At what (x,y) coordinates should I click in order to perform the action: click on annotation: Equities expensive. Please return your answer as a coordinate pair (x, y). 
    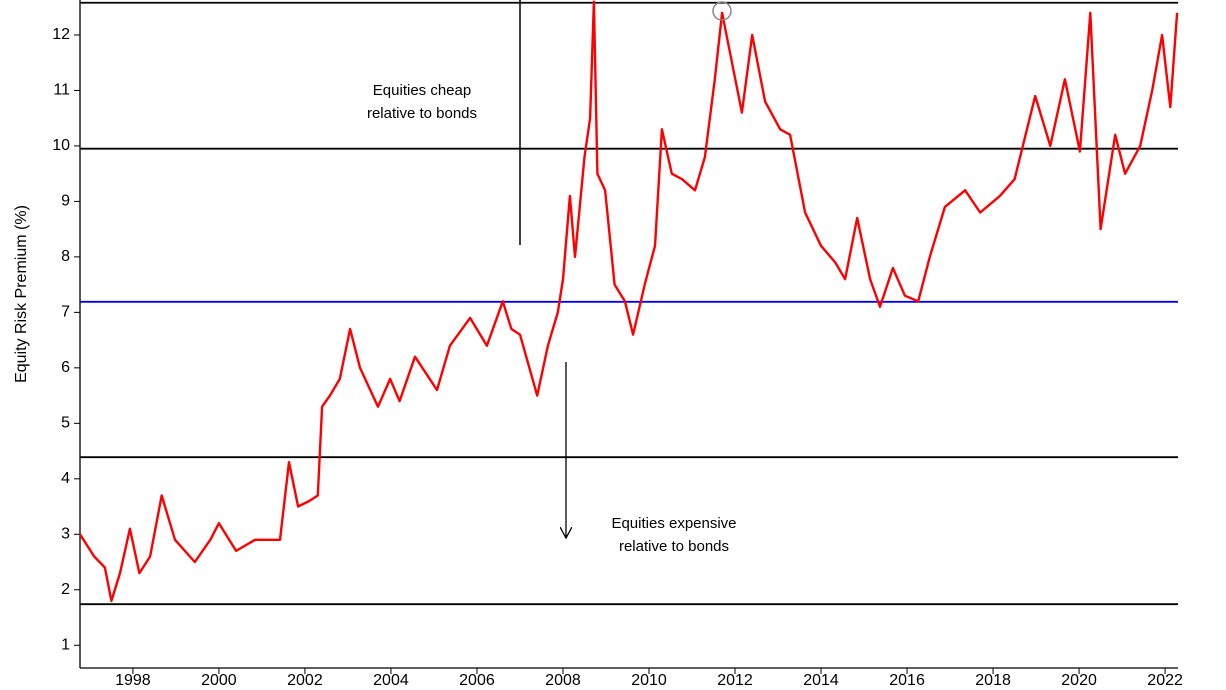
    Looking at the image, I should click on (673, 523).